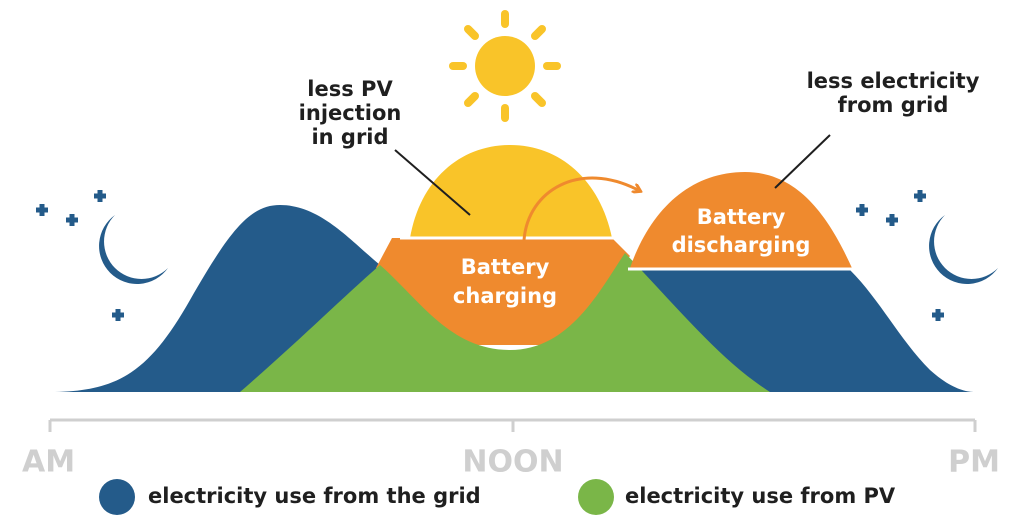  I want to click on battery-discharging-area, so click(741, 220).